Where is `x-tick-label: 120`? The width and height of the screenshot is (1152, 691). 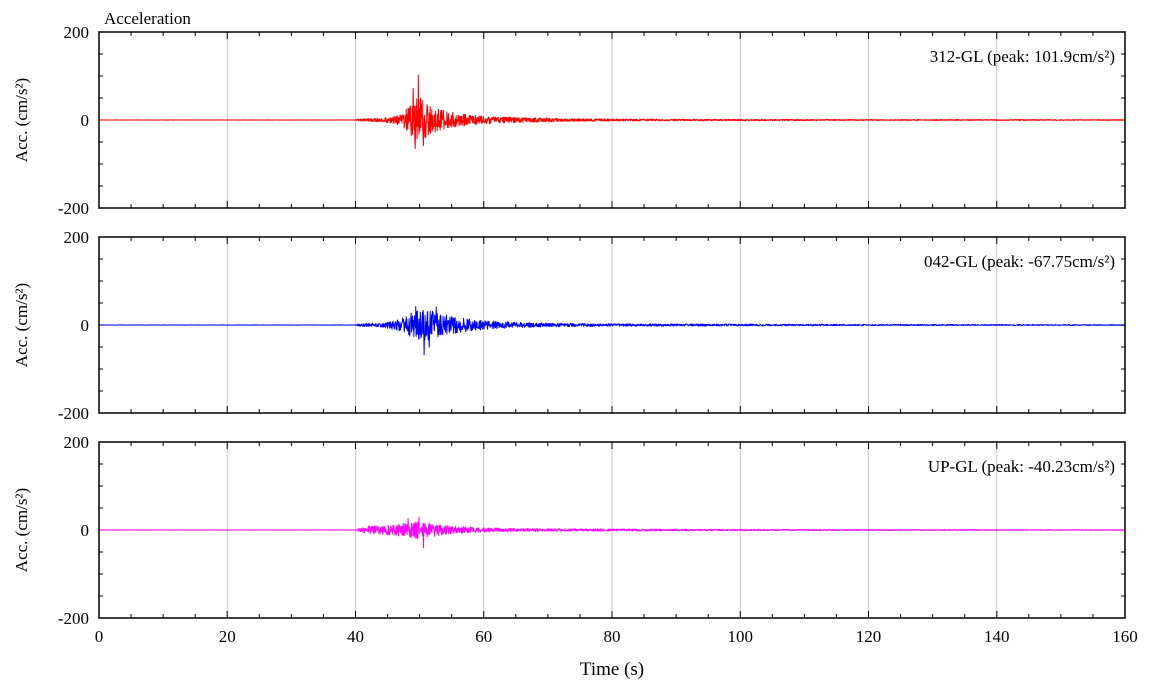 x-tick-label: 120 is located at coordinates (869, 636).